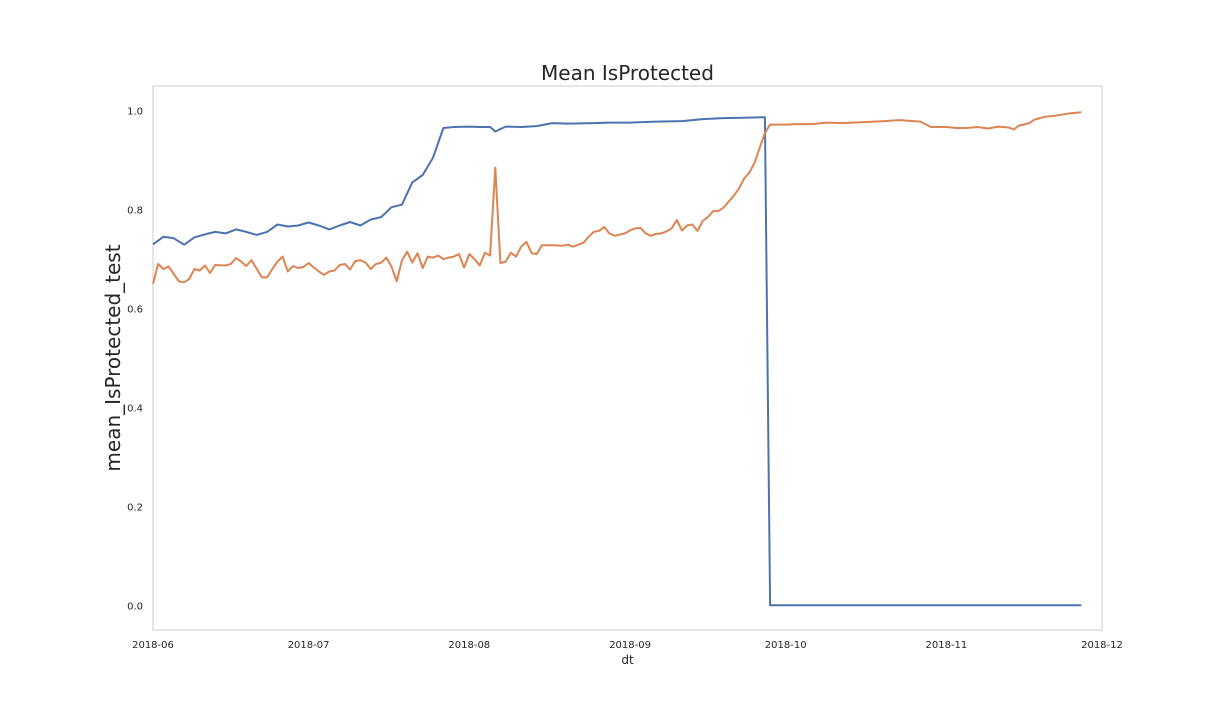  Describe the element at coordinates (135, 112) in the screenshot. I see `y-tick-label: 1.0` at that location.